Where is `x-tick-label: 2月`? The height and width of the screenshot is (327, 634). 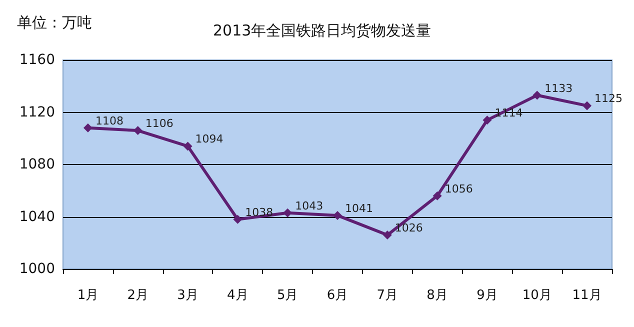
x-tick-label: 2月 is located at coordinates (138, 295).